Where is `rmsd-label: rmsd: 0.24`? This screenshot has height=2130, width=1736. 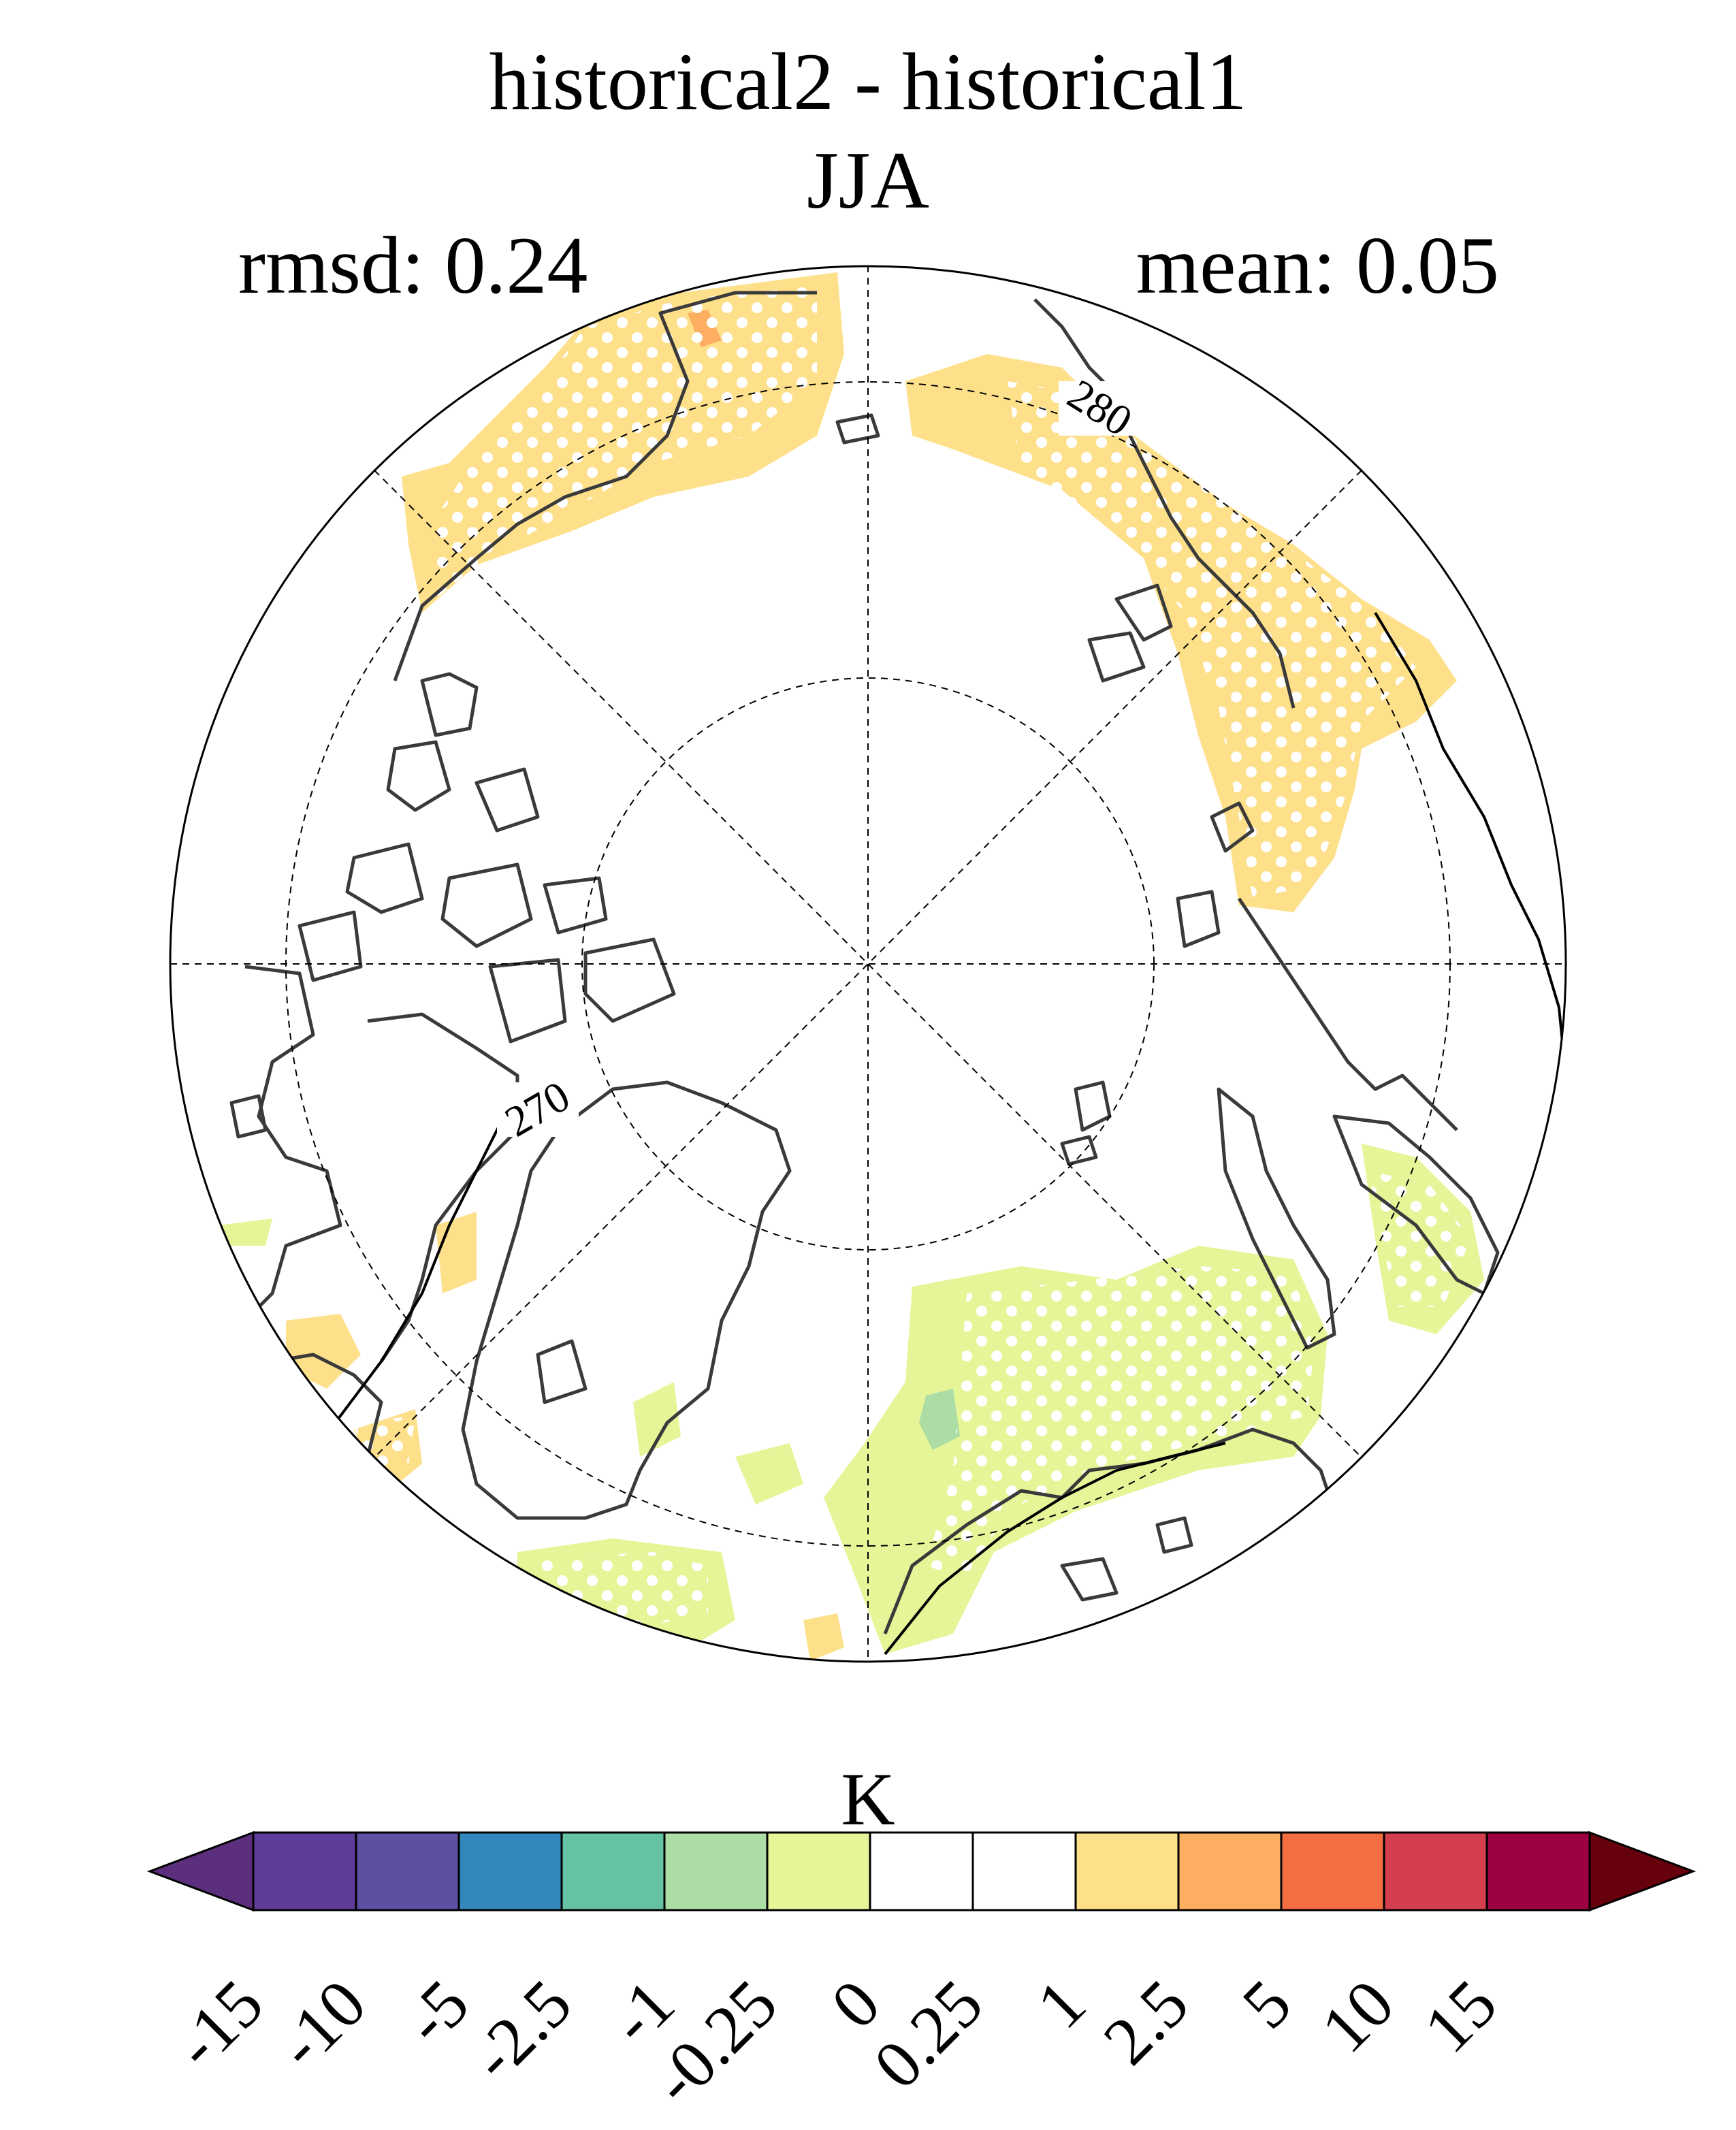 rmsd-label: rmsd: 0.24 is located at coordinates (413, 265).